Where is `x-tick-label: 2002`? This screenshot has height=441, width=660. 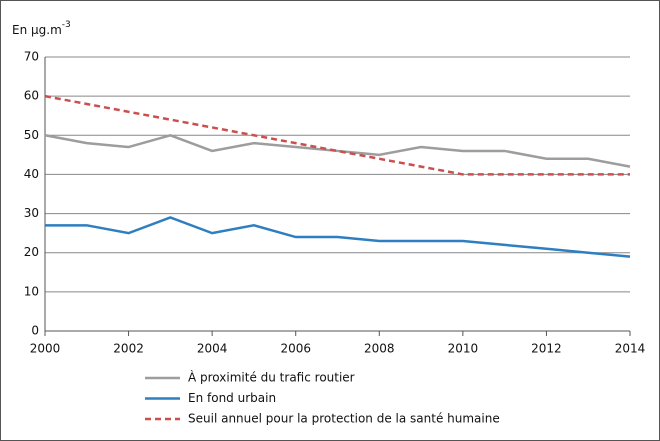 x-tick-label: 2002 is located at coordinates (128, 349).